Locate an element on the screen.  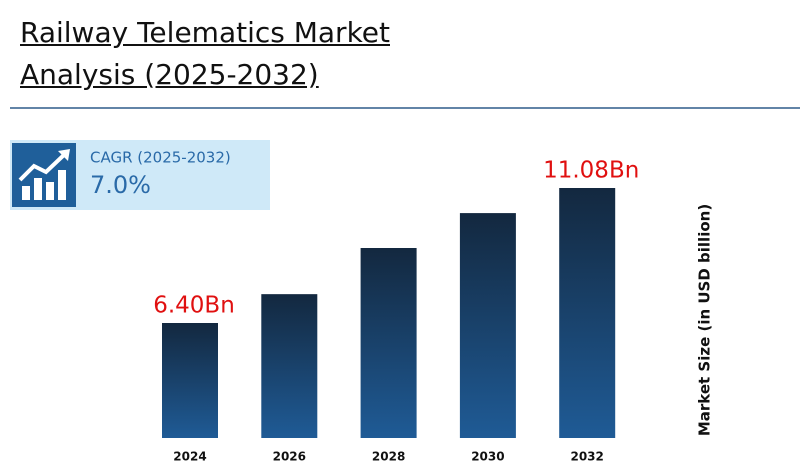
value-label: 6.40Bn is located at coordinates (194, 306).